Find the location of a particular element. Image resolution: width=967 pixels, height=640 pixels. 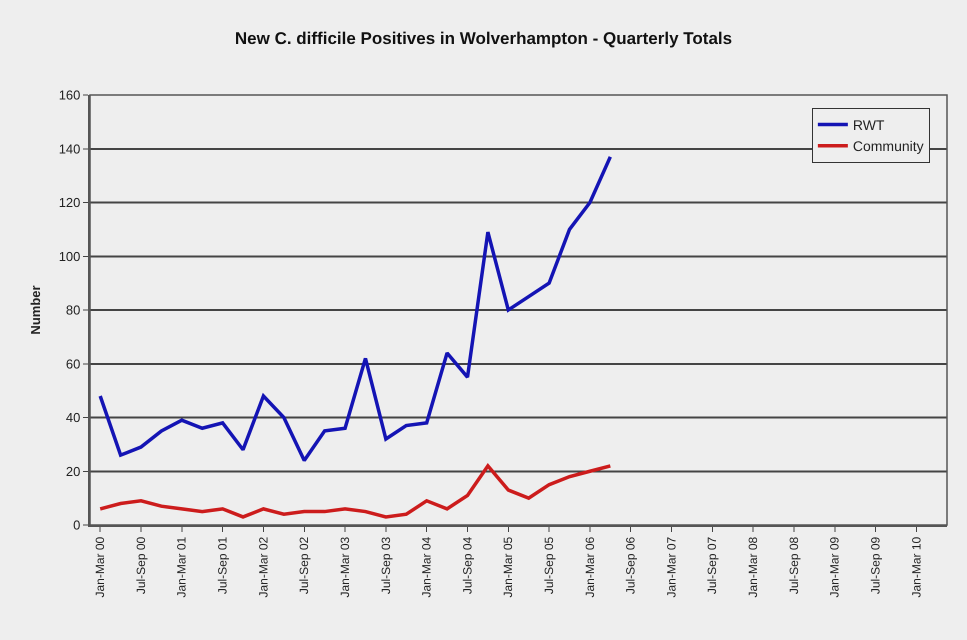

x-tick-label: Jan-Mar 08 is located at coordinates (753, 567).